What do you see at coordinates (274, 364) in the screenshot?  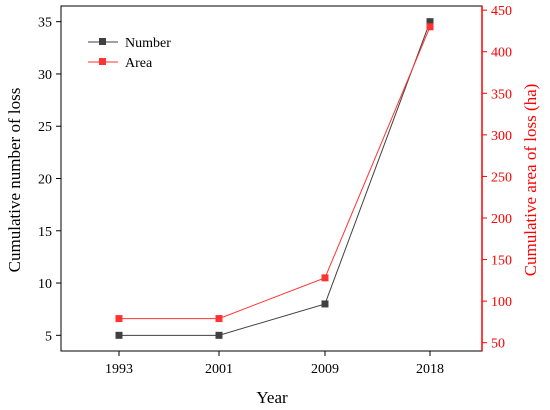 I see `x-axis-ticks: 1993 2001 2009 2018` at bounding box center [274, 364].